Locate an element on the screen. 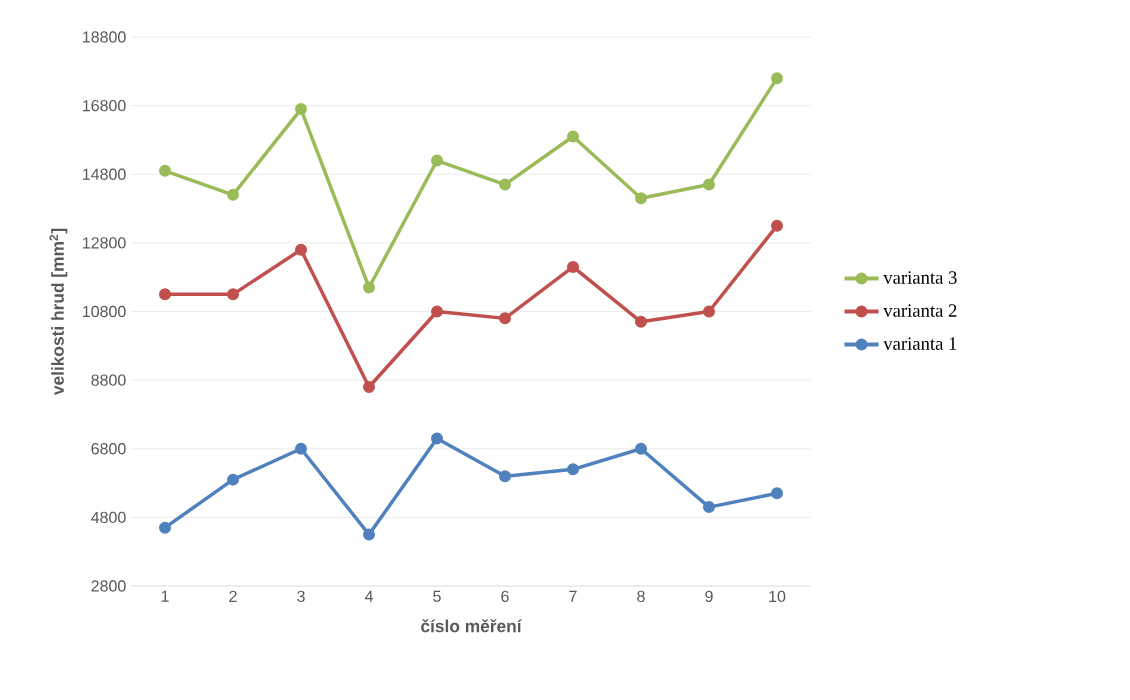  legend-label: varianta 3 is located at coordinates (920, 277).